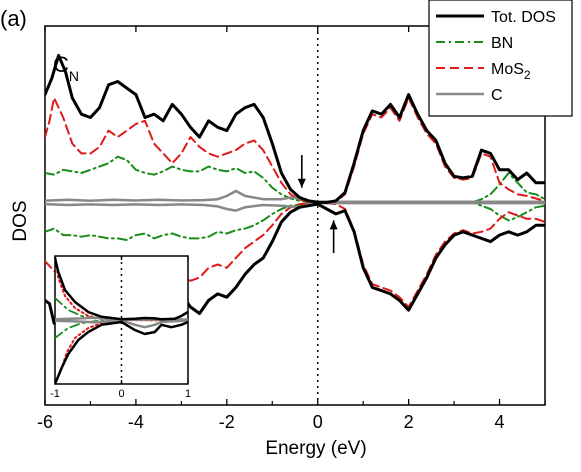 This screenshot has width=581, height=472. What do you see at coordinates (121, 288) in the screenshot?
I see `inset-series-tot-dos-up` at bounding box center [121, 288].